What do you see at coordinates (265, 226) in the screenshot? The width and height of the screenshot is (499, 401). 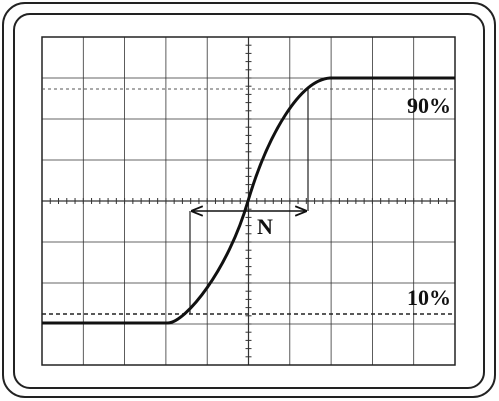 I see `interval-label: N` at bounding box center [265, 226].